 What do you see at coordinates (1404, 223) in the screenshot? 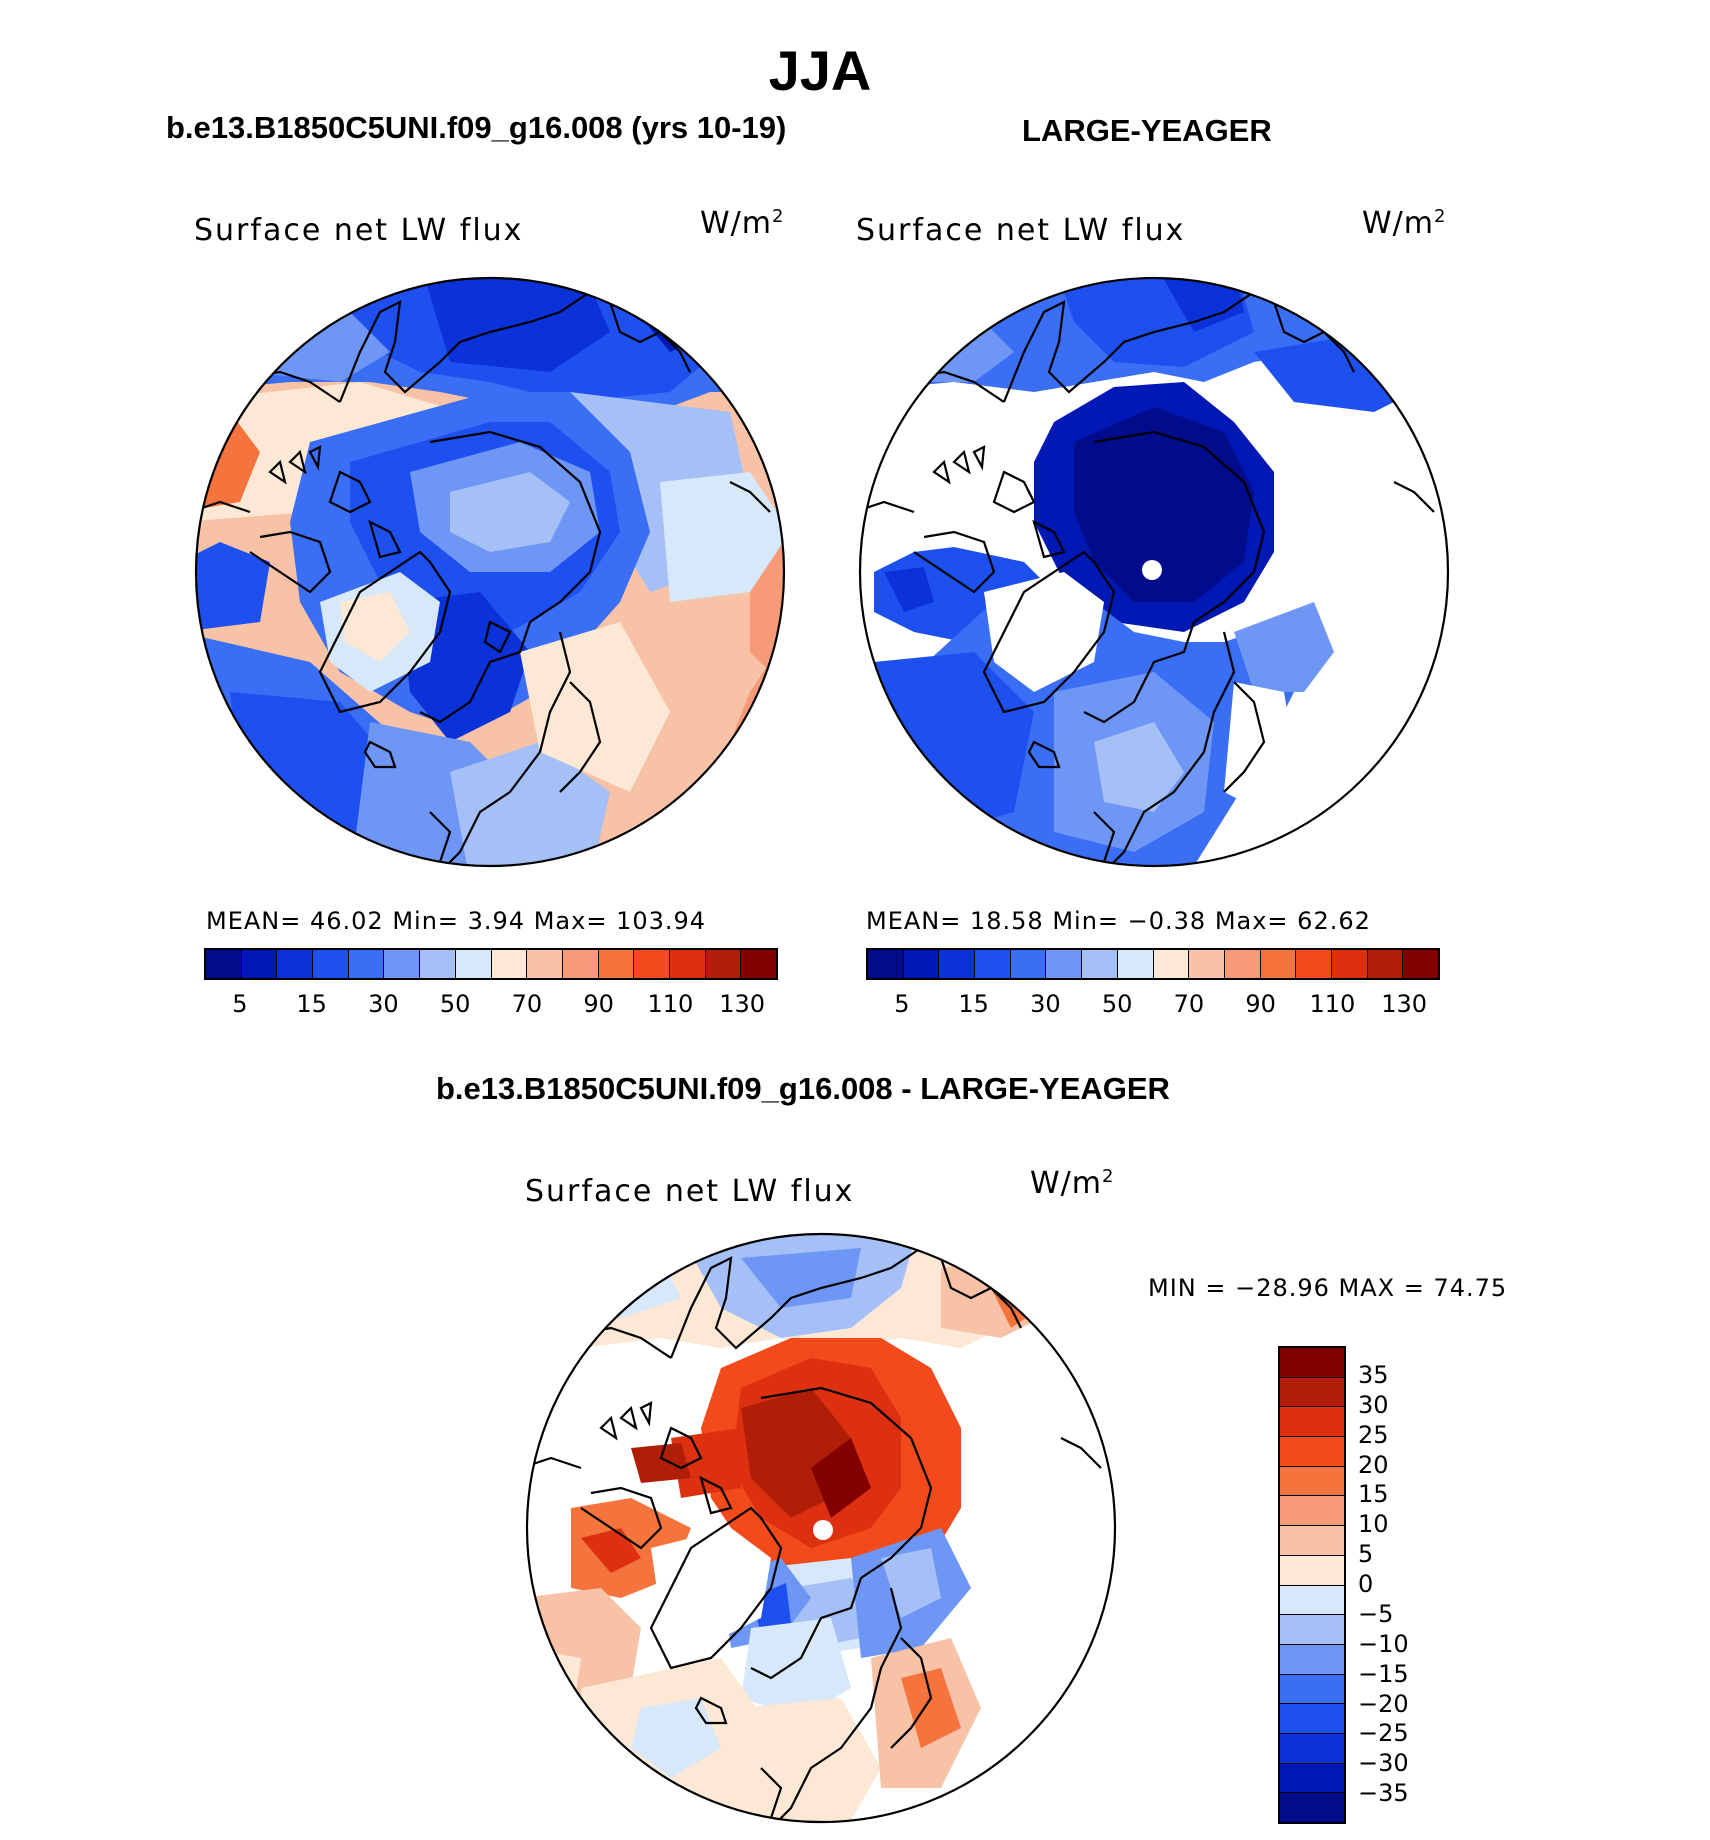
I see `right-units: W/m2` at bounding box center [1404, 223].